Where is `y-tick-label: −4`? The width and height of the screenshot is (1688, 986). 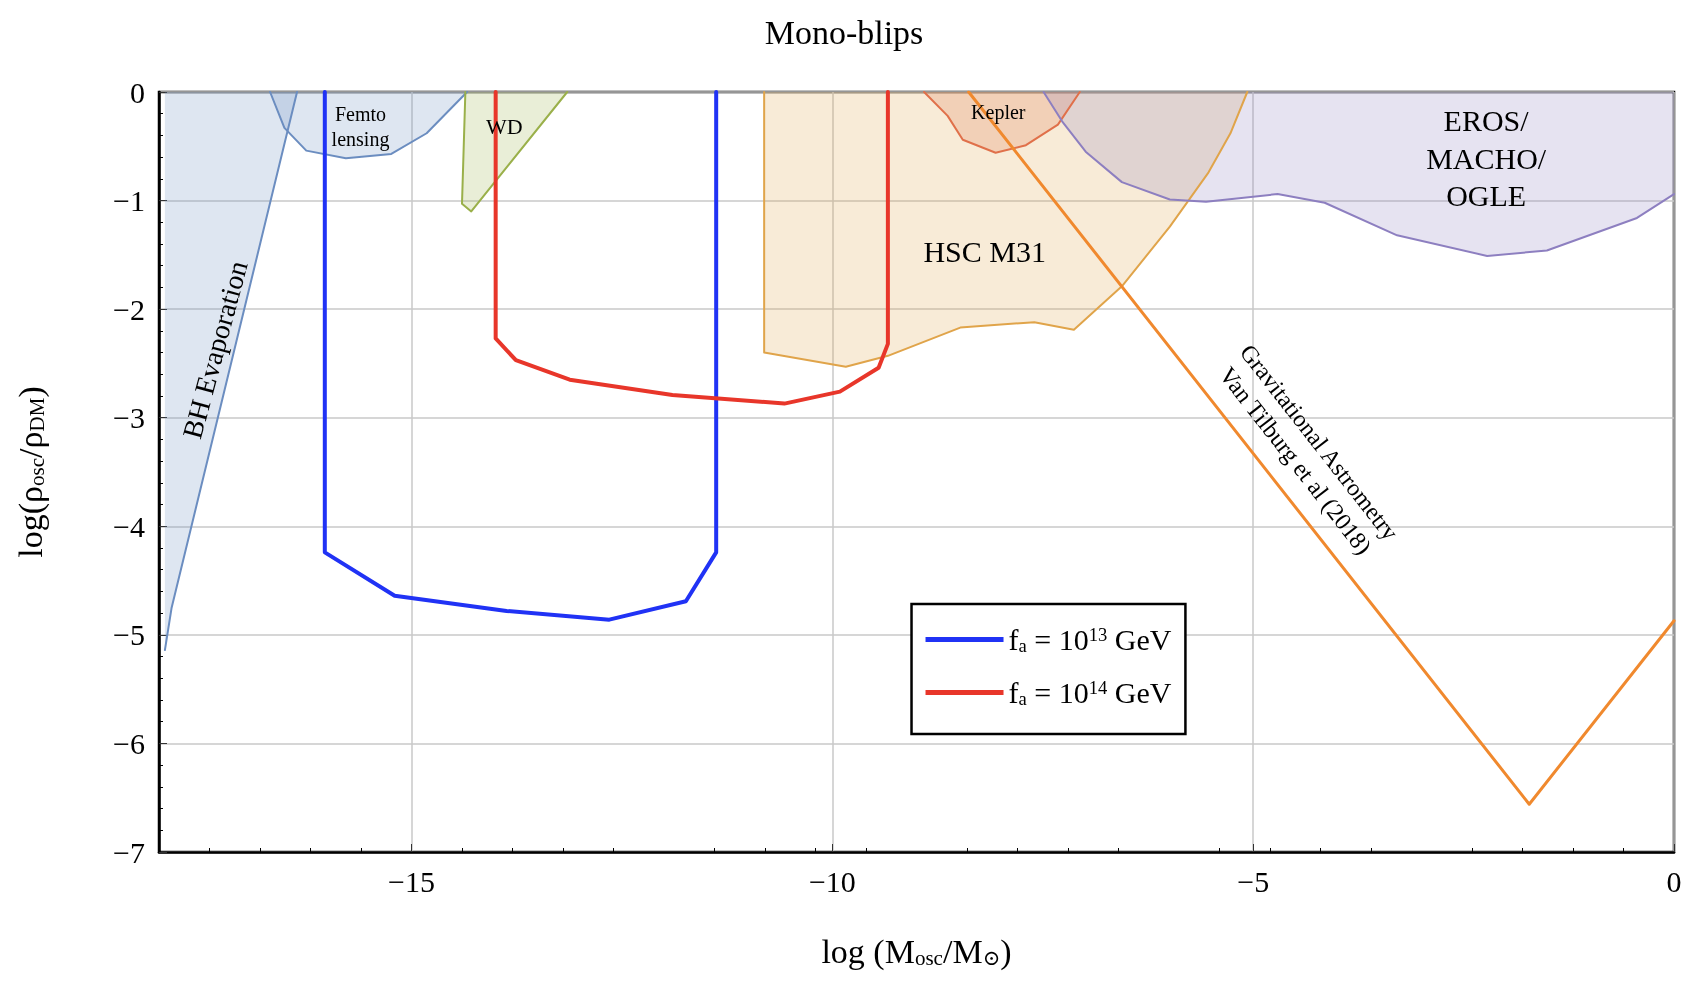
y-tick-label: −4 is located at coordinates (129, 526).